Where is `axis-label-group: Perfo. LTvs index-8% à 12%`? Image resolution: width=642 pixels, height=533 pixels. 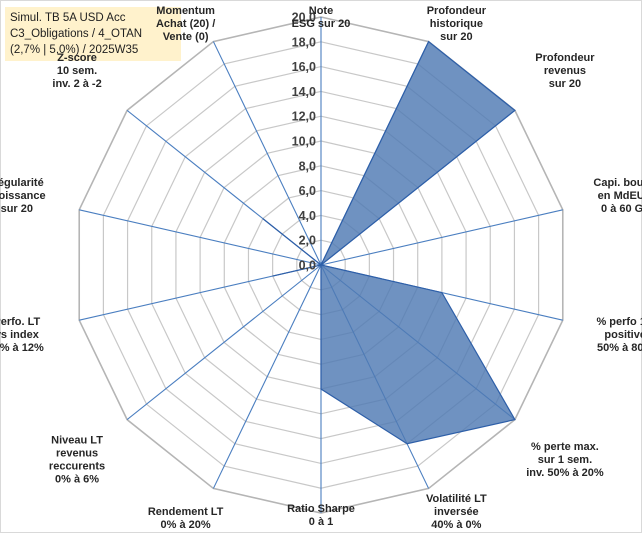
axis-label-group: Perfo. LTvs index-8% à 12% is located at coordinates (22, 335).